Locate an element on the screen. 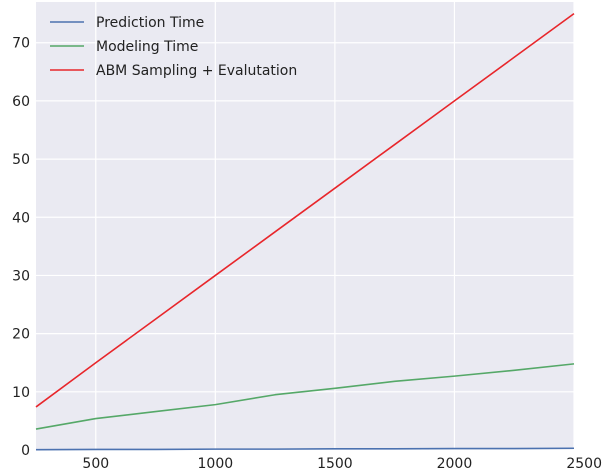  x-axis-ticks: 500 1000 1500 2000 2500 is located at coordinates (342, 464).